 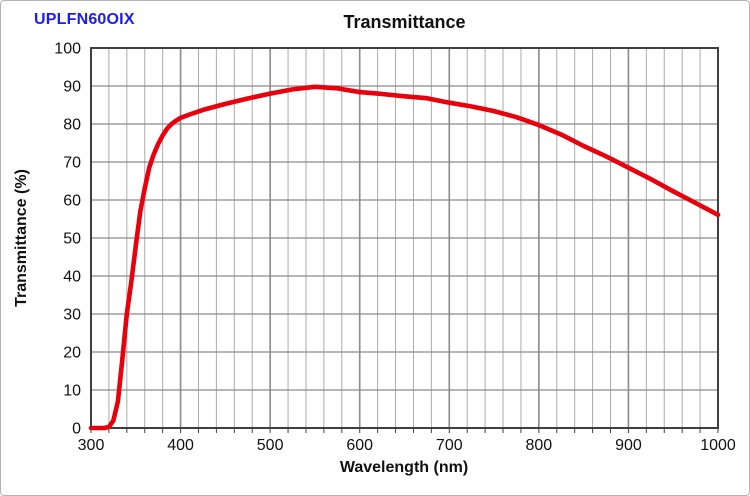 What do you see at coordinates (84, 19) in the screenshot?
I see `lens-model-label: UPLFN60OIX` at bounding box center [84, 19].